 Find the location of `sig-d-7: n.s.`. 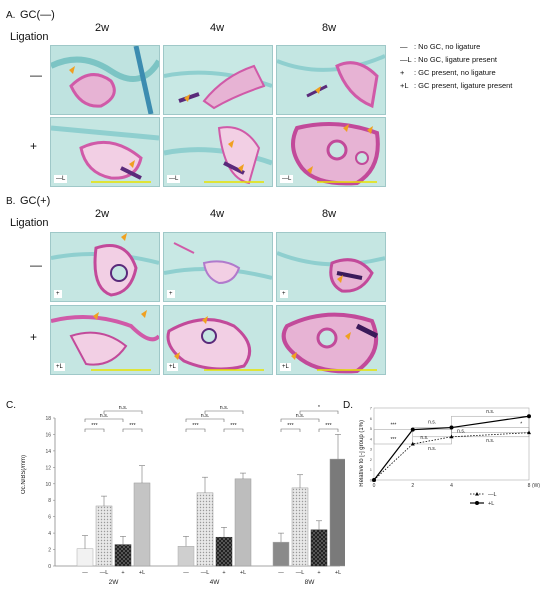

sig-d-7: n.s. is located at coordinates (461, 432).